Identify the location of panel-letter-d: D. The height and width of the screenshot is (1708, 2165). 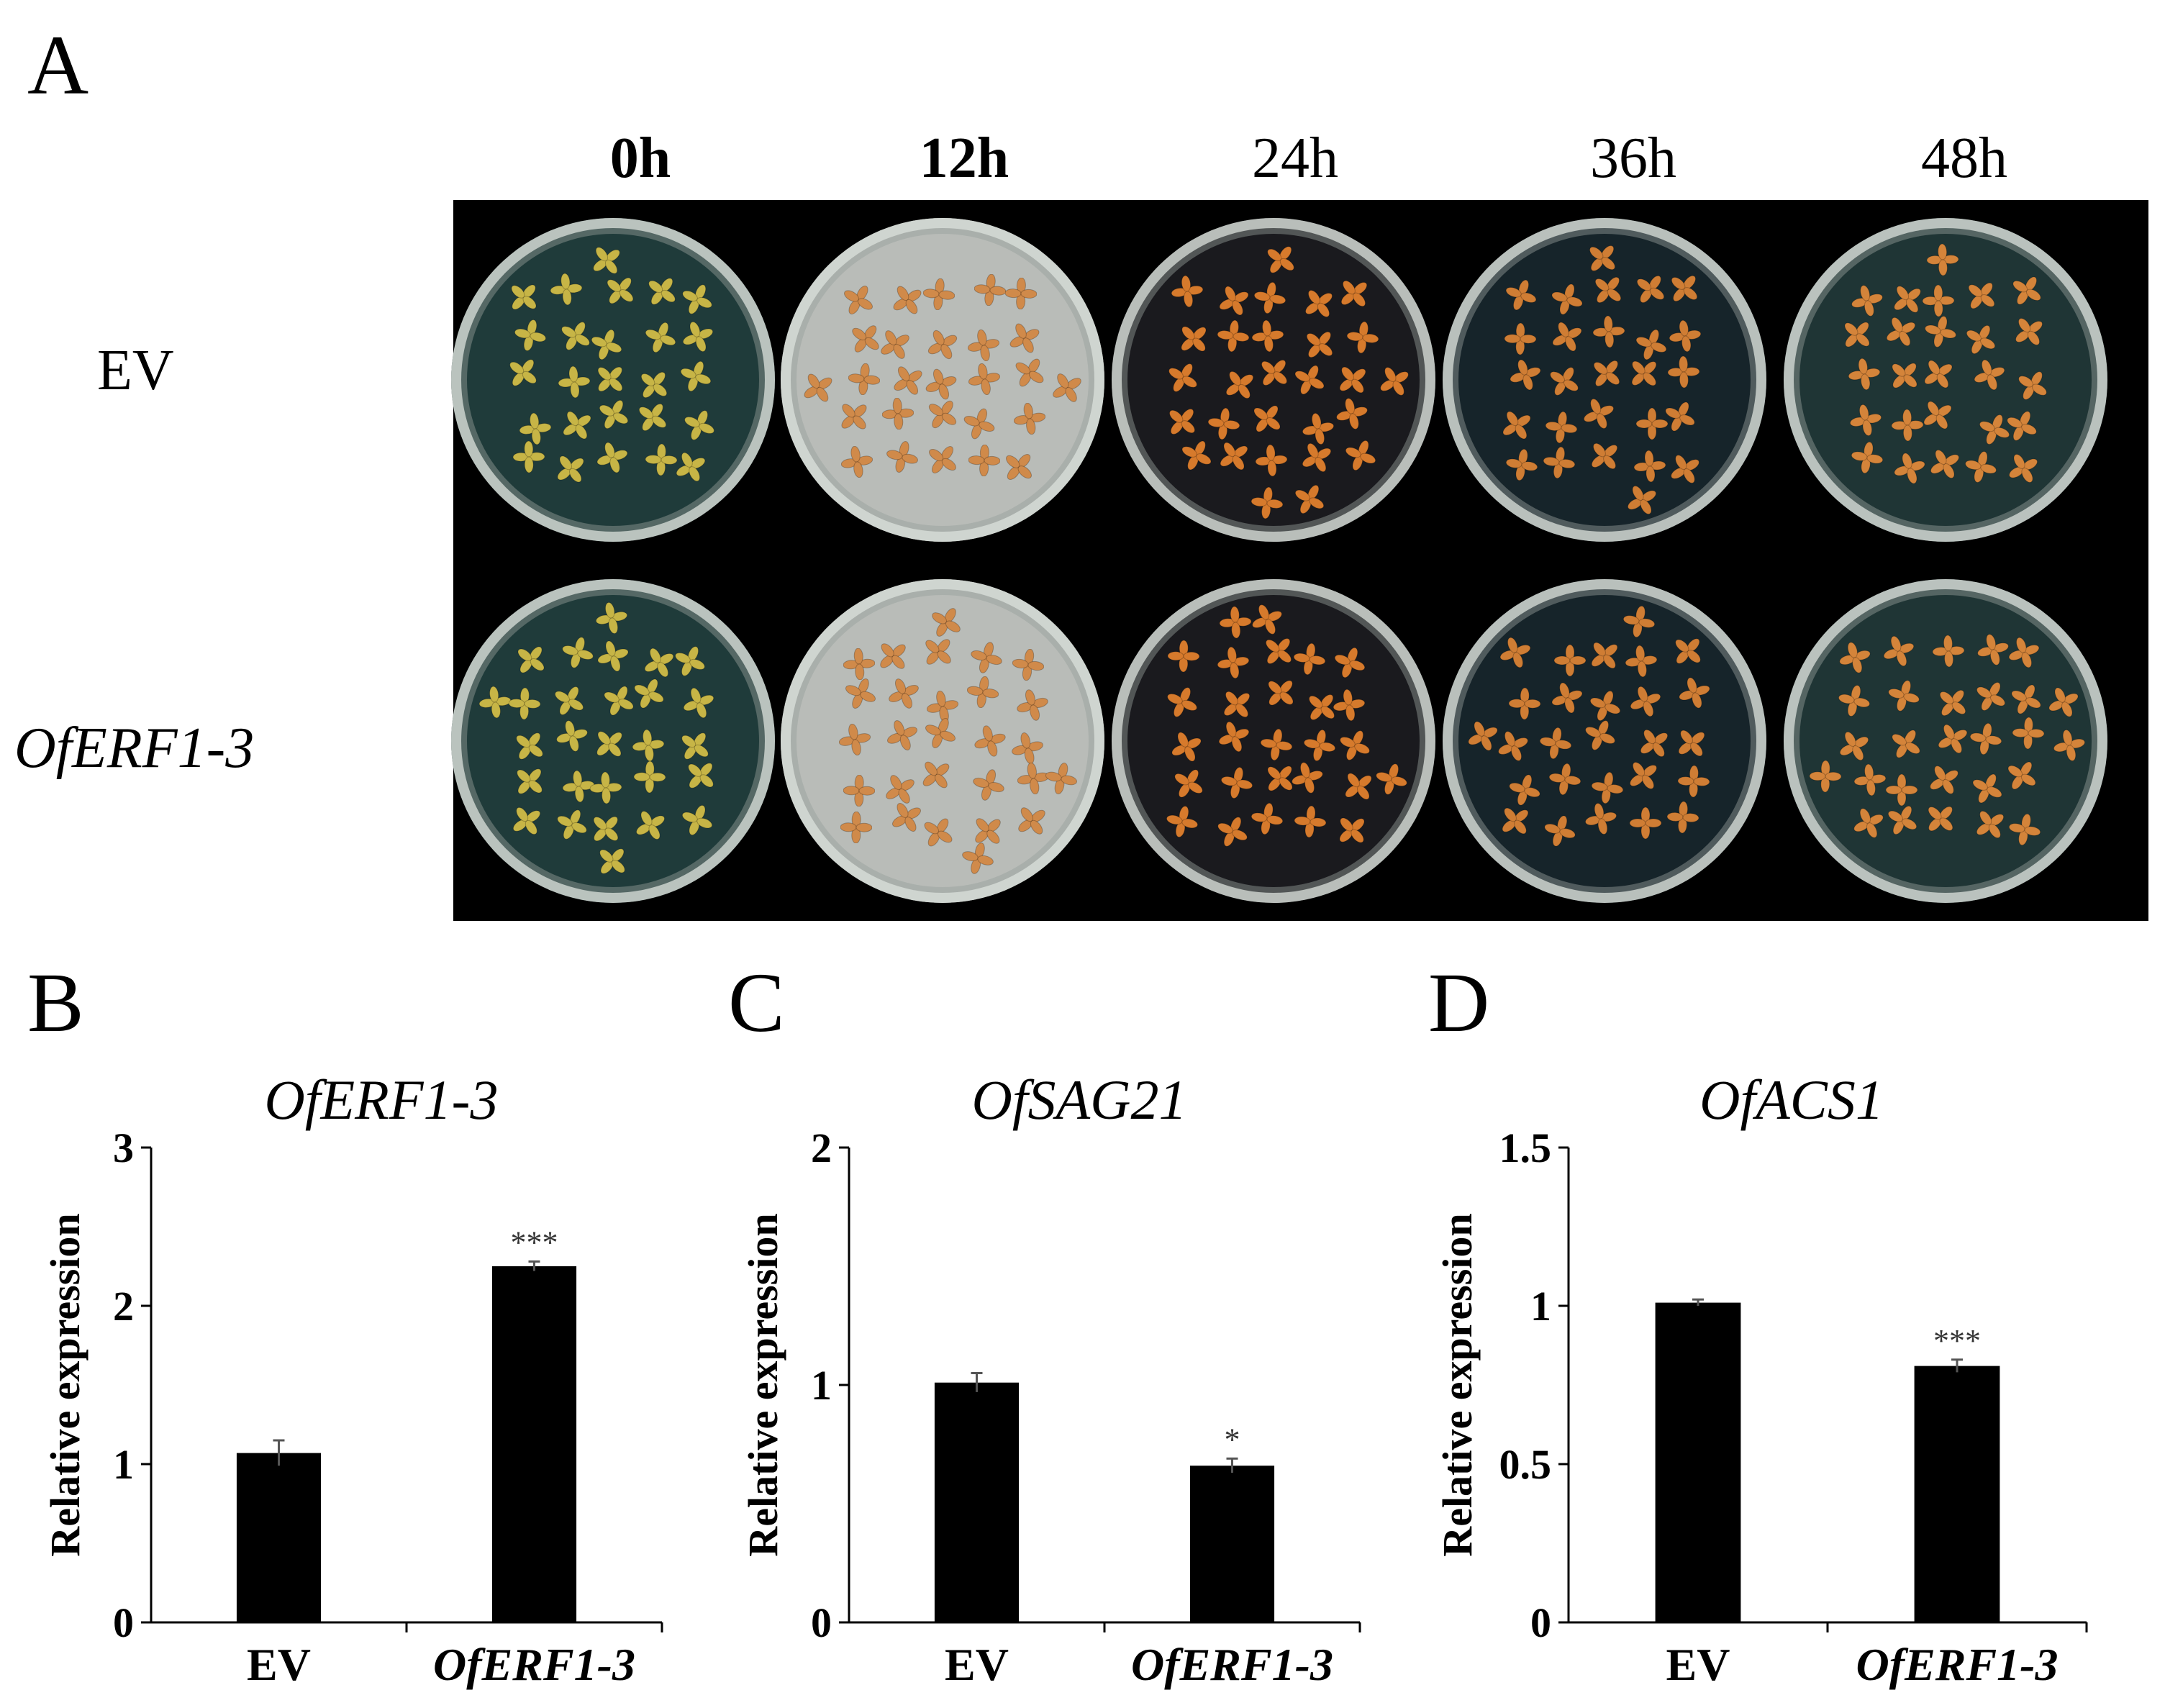
(1459, 1003).